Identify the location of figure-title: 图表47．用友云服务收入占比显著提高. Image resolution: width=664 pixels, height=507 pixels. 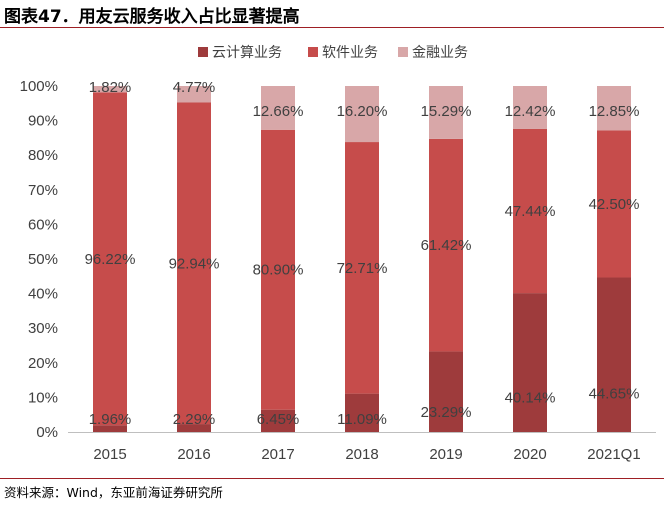
(152, 17).